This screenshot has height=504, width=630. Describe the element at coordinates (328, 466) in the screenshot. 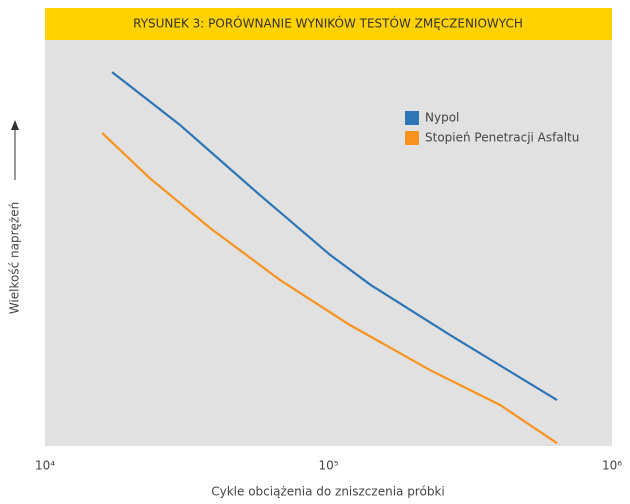

I see `x-tick-label: 10⁵` at that location.